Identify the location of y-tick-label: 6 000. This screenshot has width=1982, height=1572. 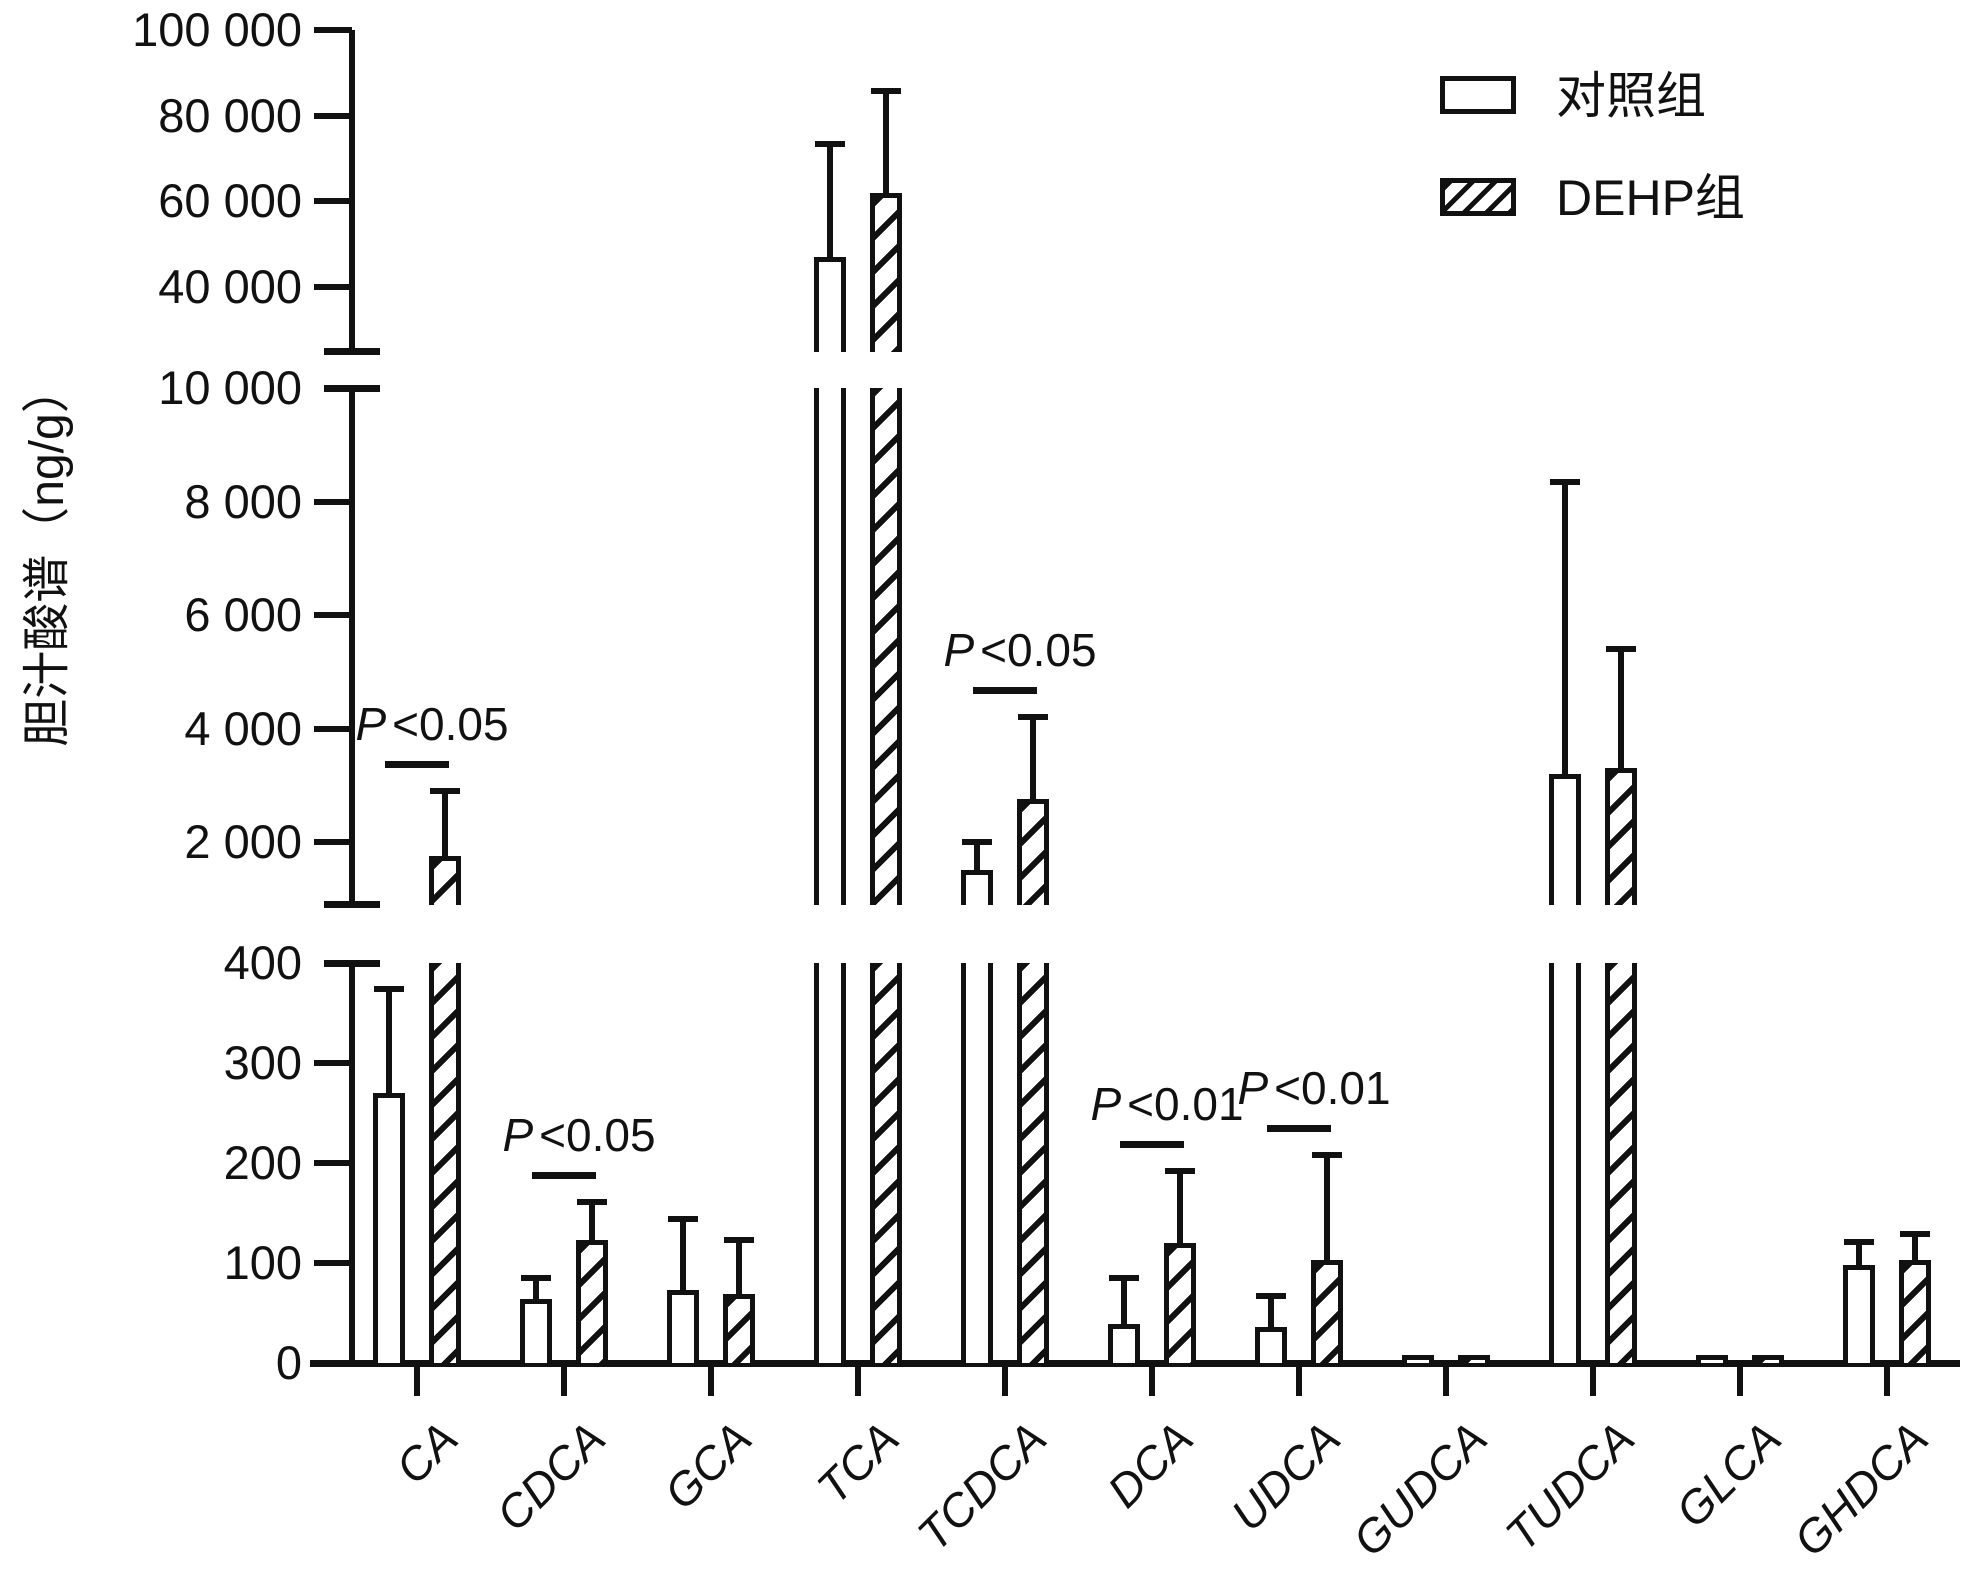
(243, 614).